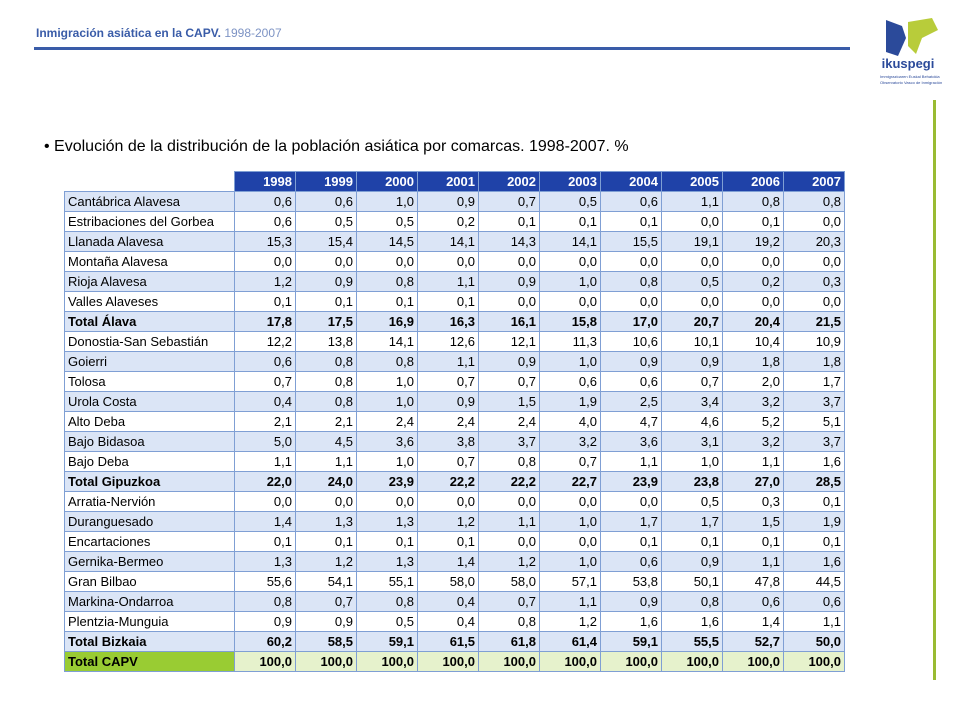  What do you see at coordinates (326, 581) in the screenshot?
I see `cell: 54,1` at bounding box center [326, 581].